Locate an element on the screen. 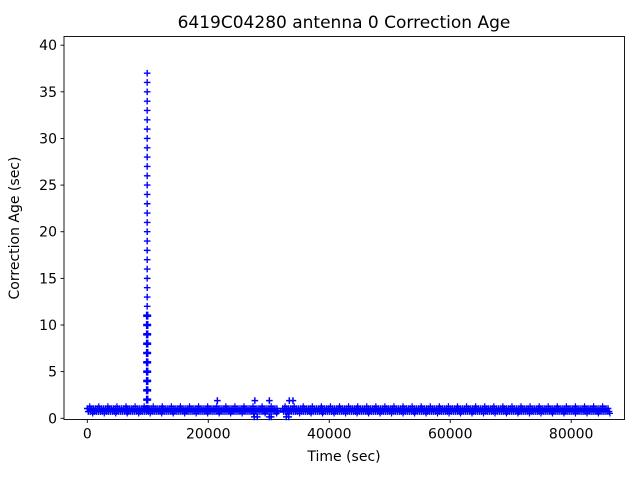 The image size is (640, 480). y-tick-label: 15 is located at coordinates (48, 279).